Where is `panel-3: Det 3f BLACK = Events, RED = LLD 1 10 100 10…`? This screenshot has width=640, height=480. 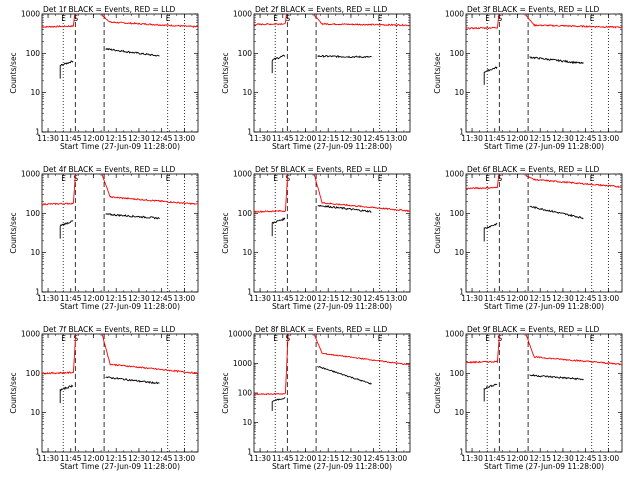 panel-3: Det 3f BLACK = Events, RED = LLD 1 10 100 10… is located at coordinates (528, 78).